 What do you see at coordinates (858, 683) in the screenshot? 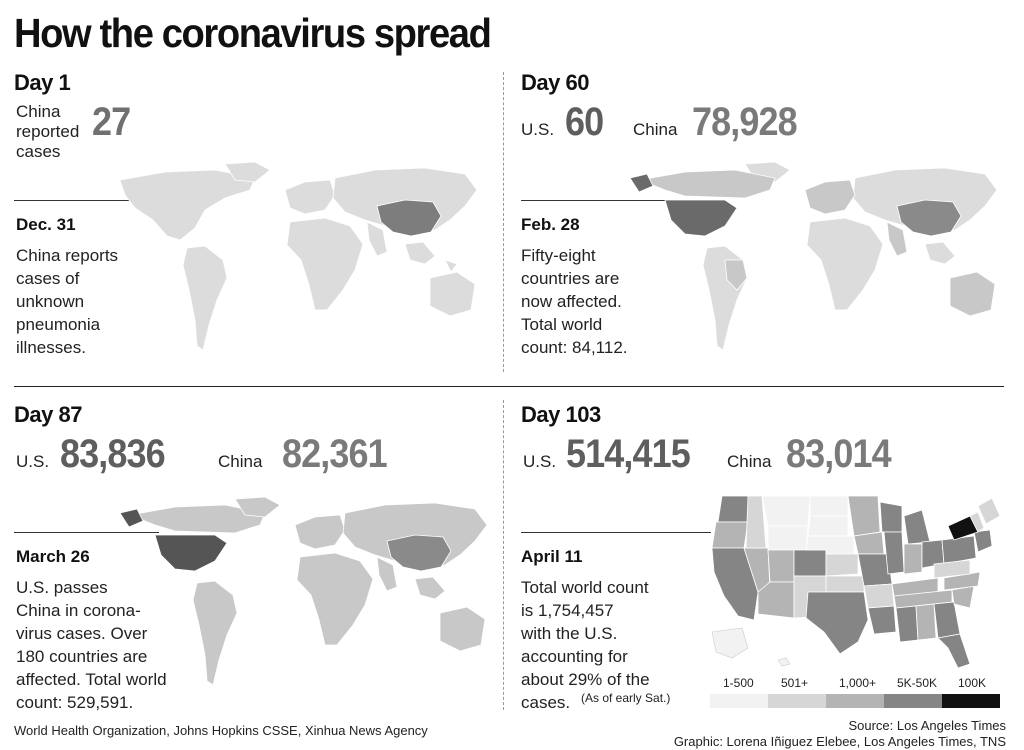
I see `legend-label-3: 1,000+` at bounding box center [858, 683].